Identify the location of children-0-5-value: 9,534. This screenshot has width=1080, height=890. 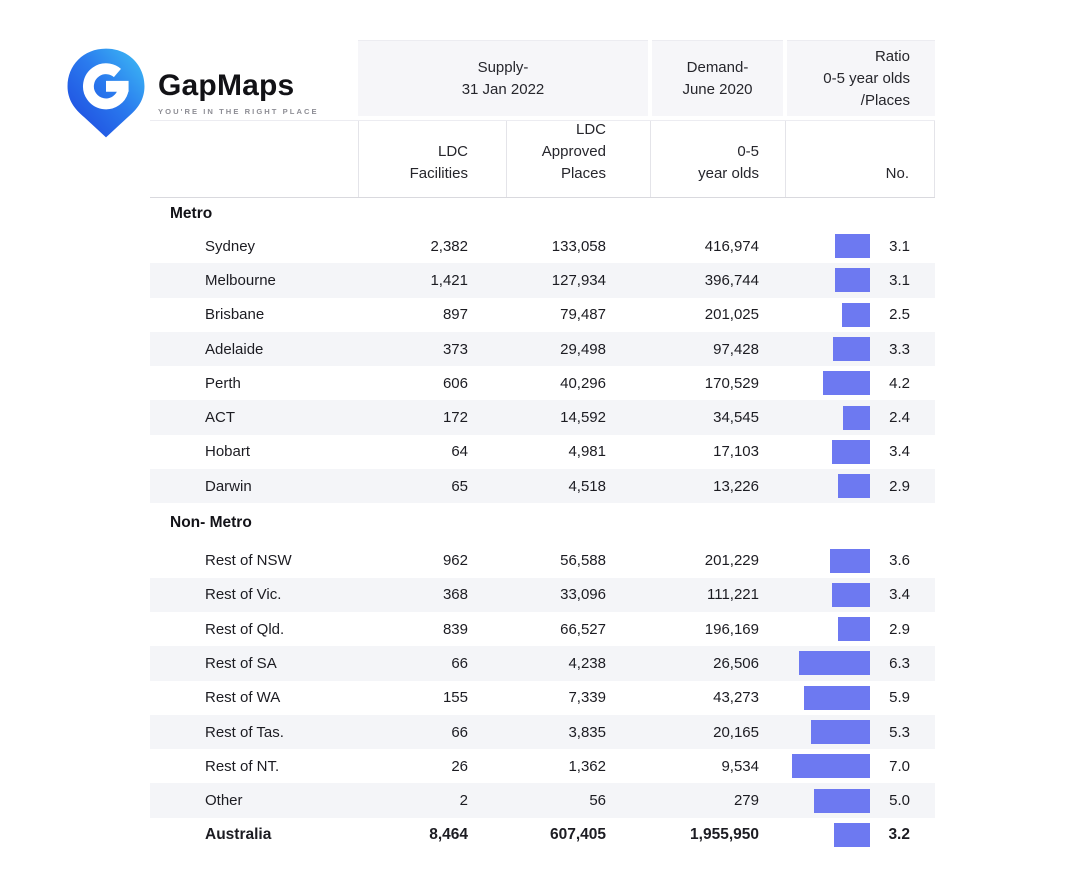
(740, 766).